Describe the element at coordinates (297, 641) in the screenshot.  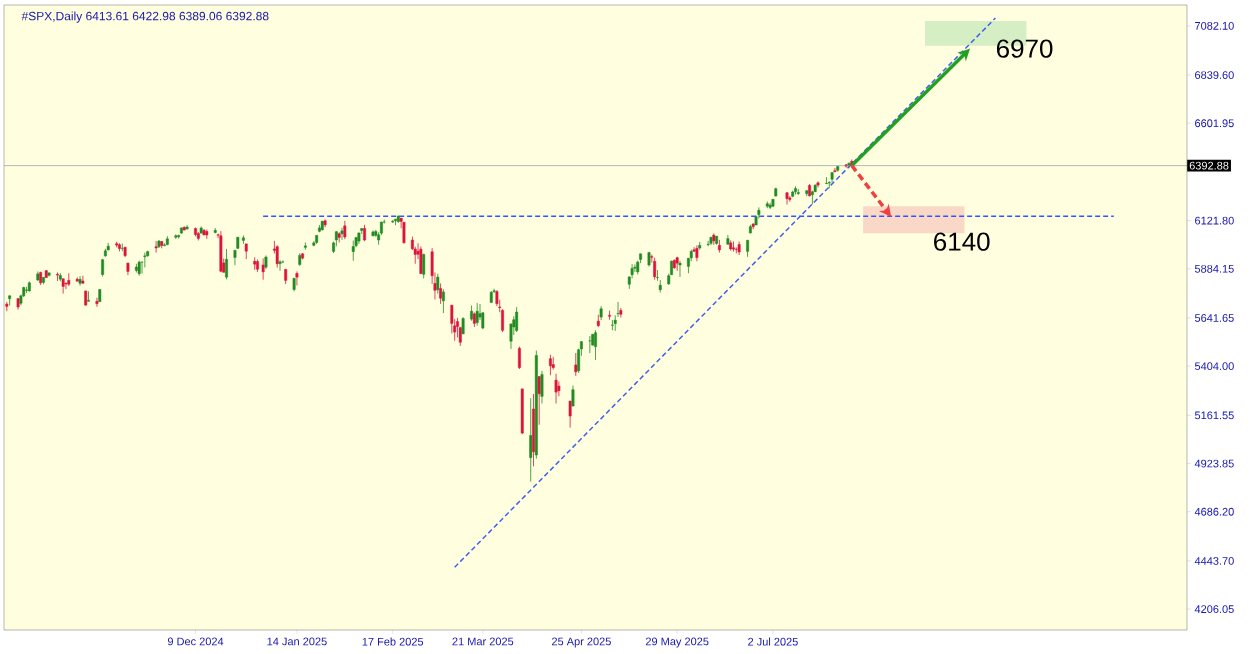
I see `x-tick-label: 14 Jan 2025` at that location.